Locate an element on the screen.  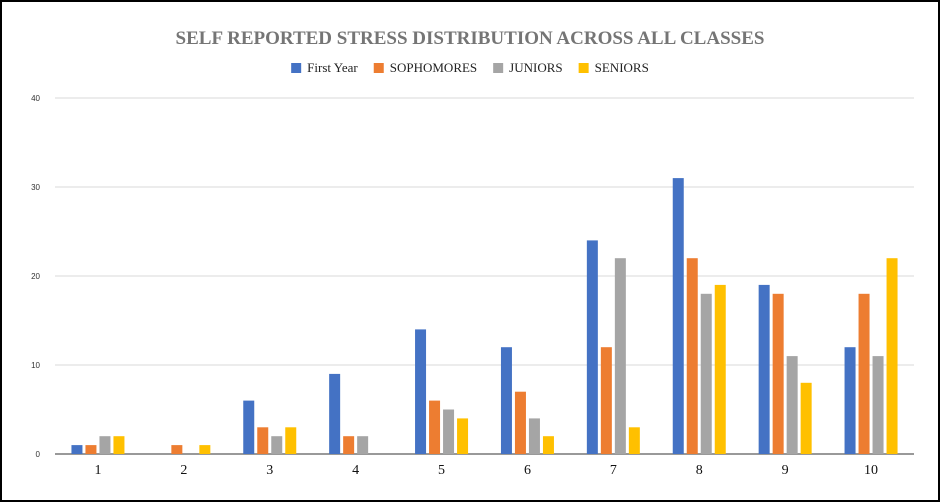
y-tick-label: 20 is located at coordinates (35, 276).